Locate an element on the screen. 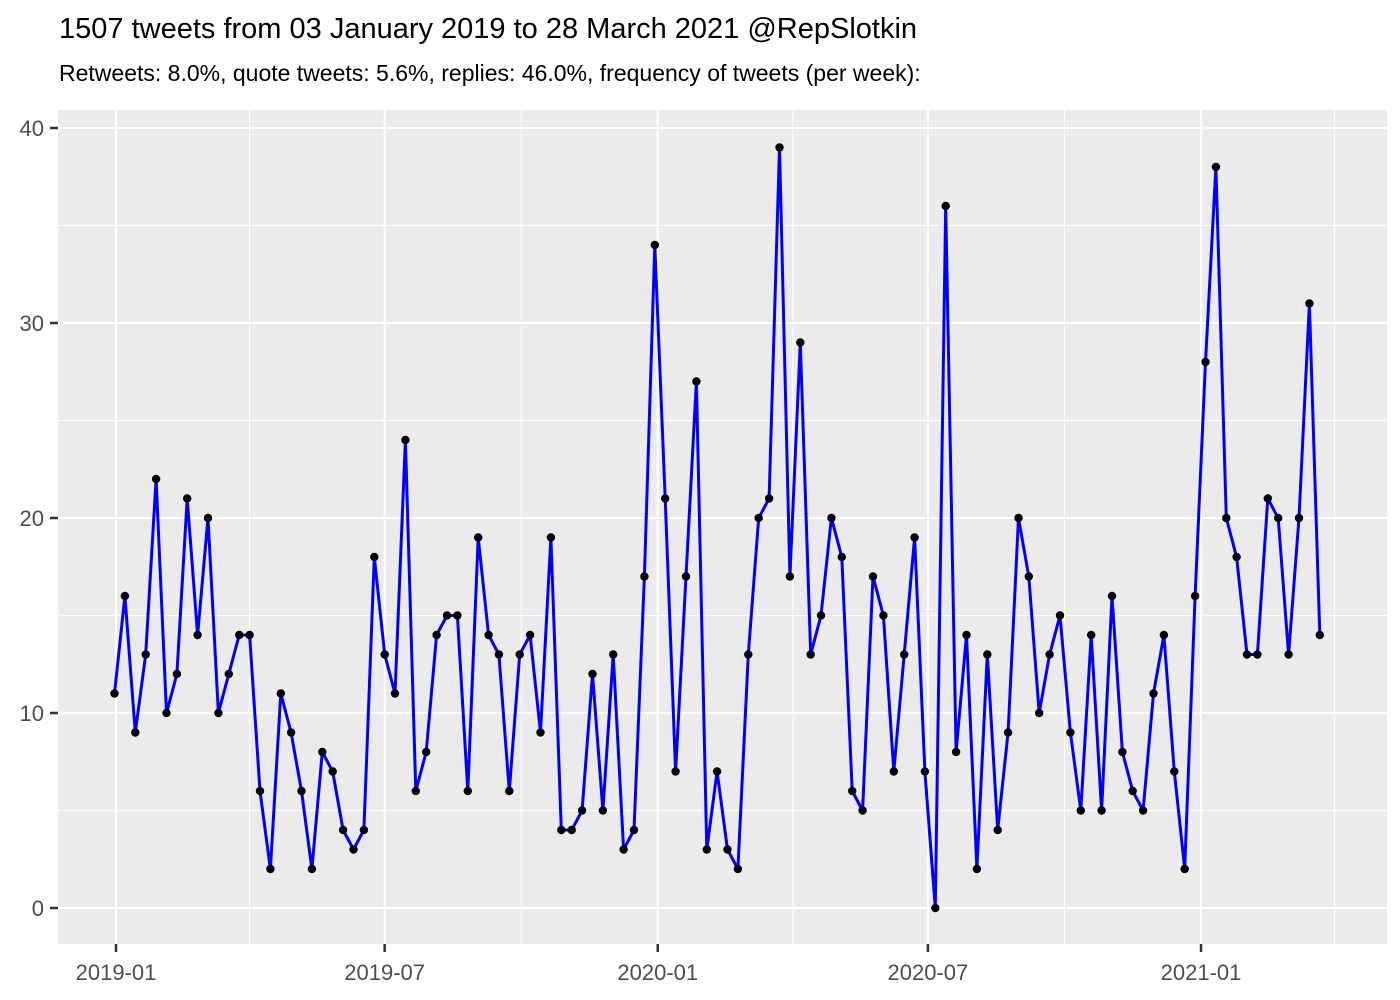 This screenshot has height=1000, width=1400. y-axis-label: 30 is located at coordinates (32, 323).